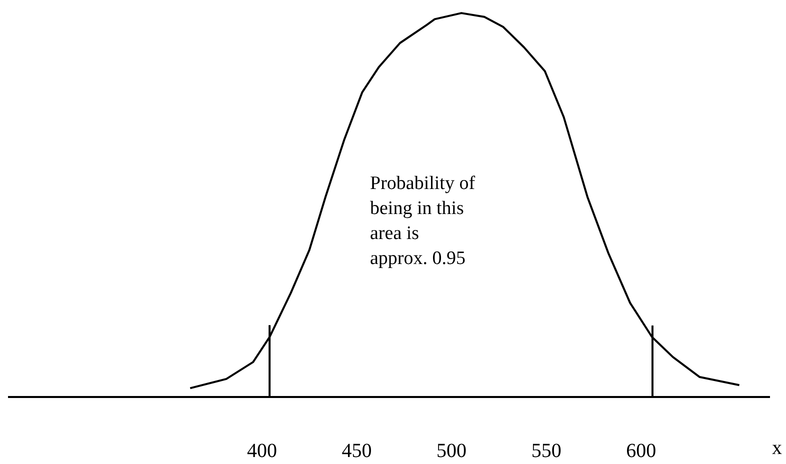  I want to click on x-tick-label: 400, so click(262, 451).